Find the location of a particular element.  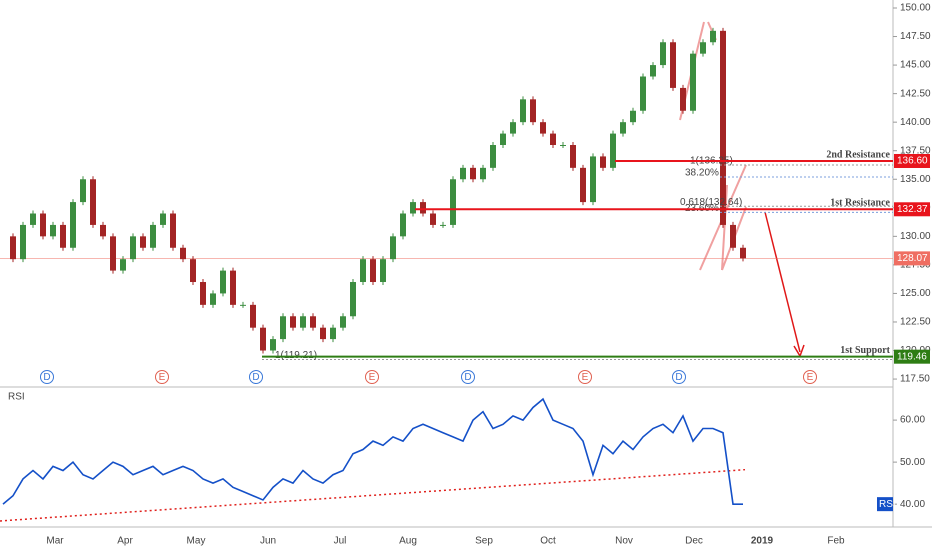

level-value: 132.37 is located at coordinates (912, 209).